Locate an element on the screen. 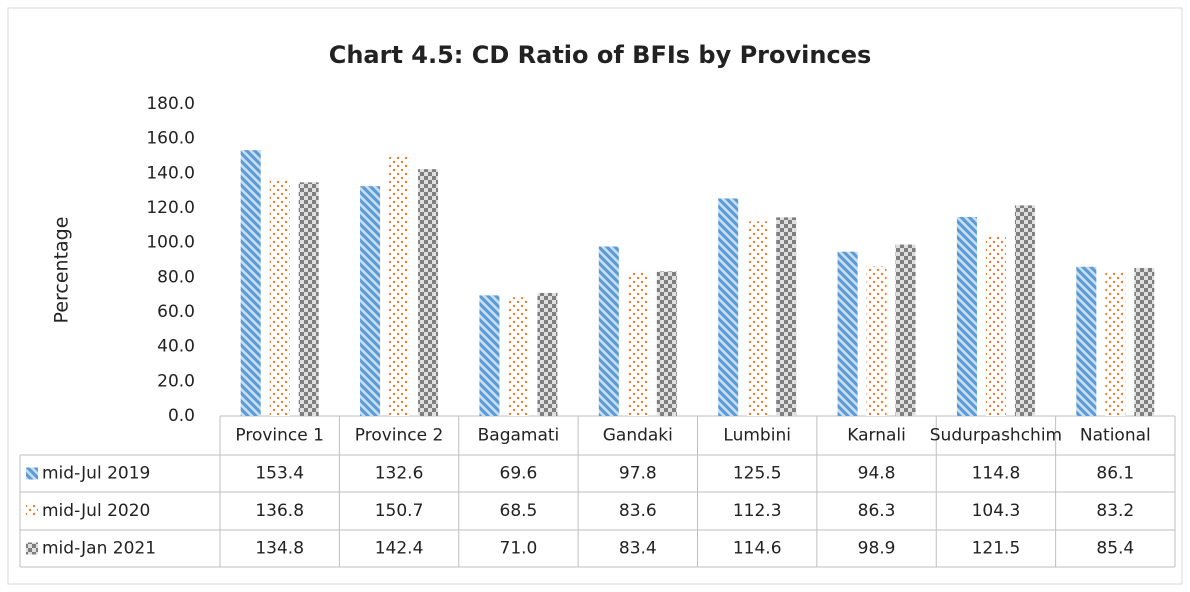 The width and height of the screenshot is (1190, 592). table-value: 121.5 is located at coordinates (996, 549).